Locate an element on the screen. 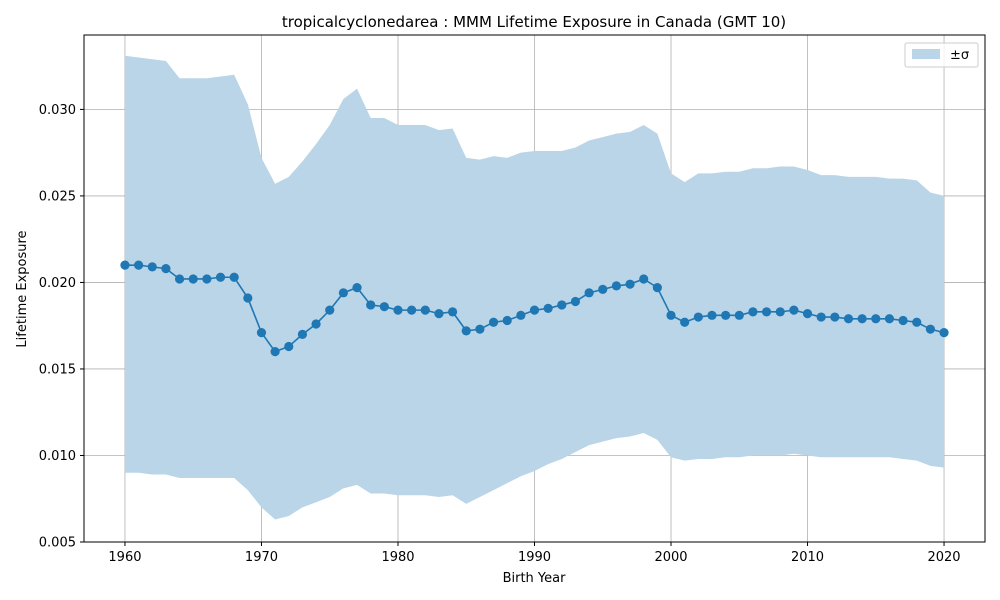  x-axis-label: Birth Year is located at coordinates (535, 578).